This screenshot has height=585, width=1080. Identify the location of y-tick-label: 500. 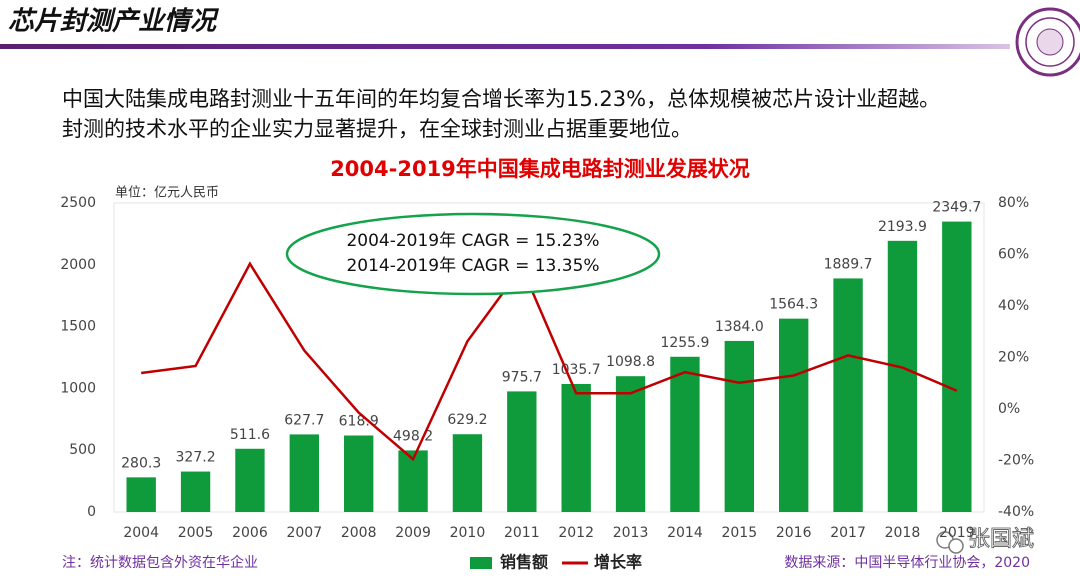
(82, 450).